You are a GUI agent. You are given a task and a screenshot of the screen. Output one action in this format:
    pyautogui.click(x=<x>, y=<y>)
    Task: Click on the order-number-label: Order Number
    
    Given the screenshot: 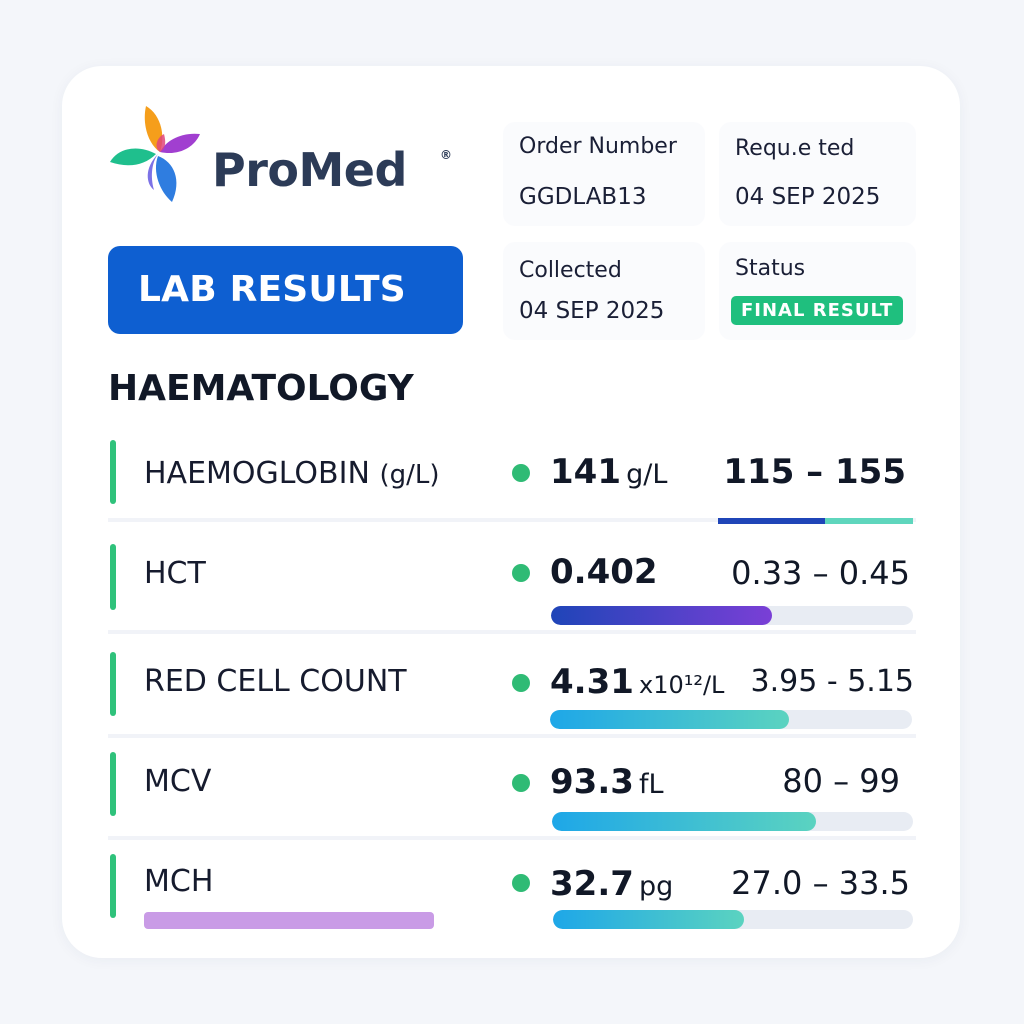 What is the action you would take?
    pyautogui.click(x=598, y=146)
    